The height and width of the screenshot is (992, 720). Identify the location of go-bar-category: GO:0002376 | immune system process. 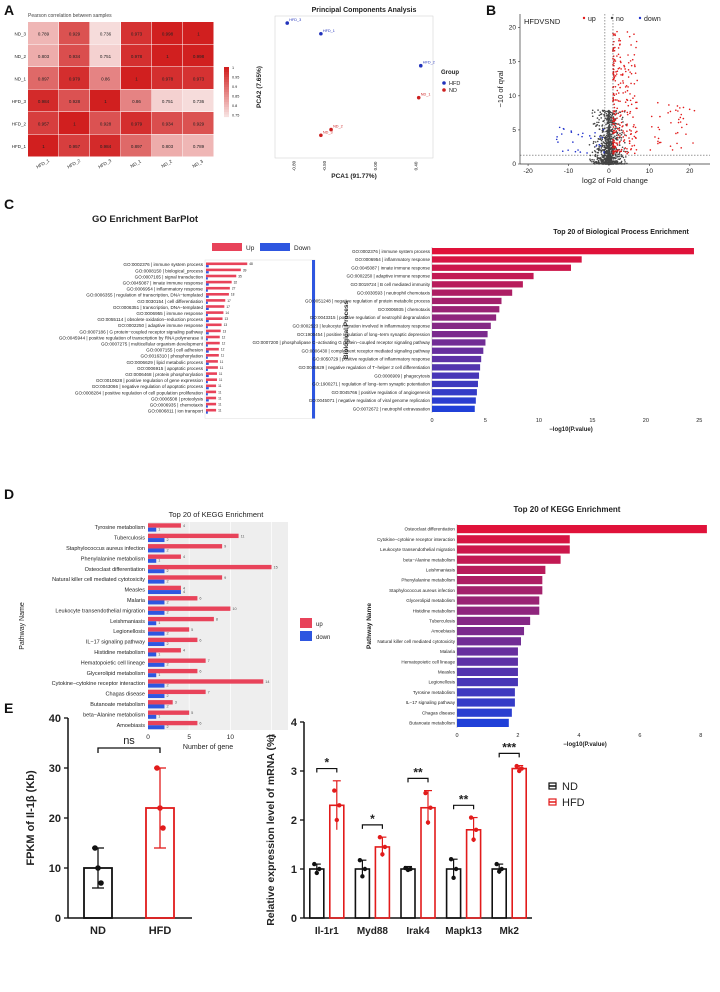
(163, 264).